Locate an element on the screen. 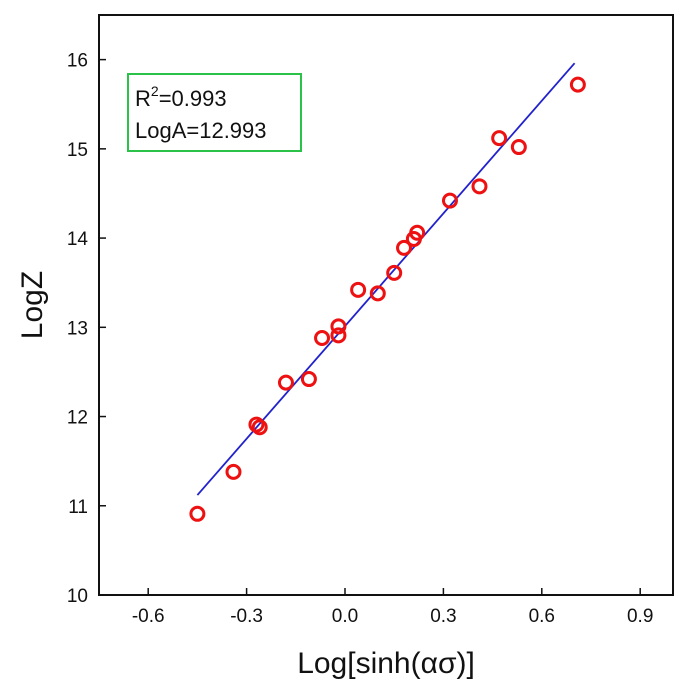 This screenshot has height=696, width=686. r2-prefix: R is located at coordinates (143, 98).